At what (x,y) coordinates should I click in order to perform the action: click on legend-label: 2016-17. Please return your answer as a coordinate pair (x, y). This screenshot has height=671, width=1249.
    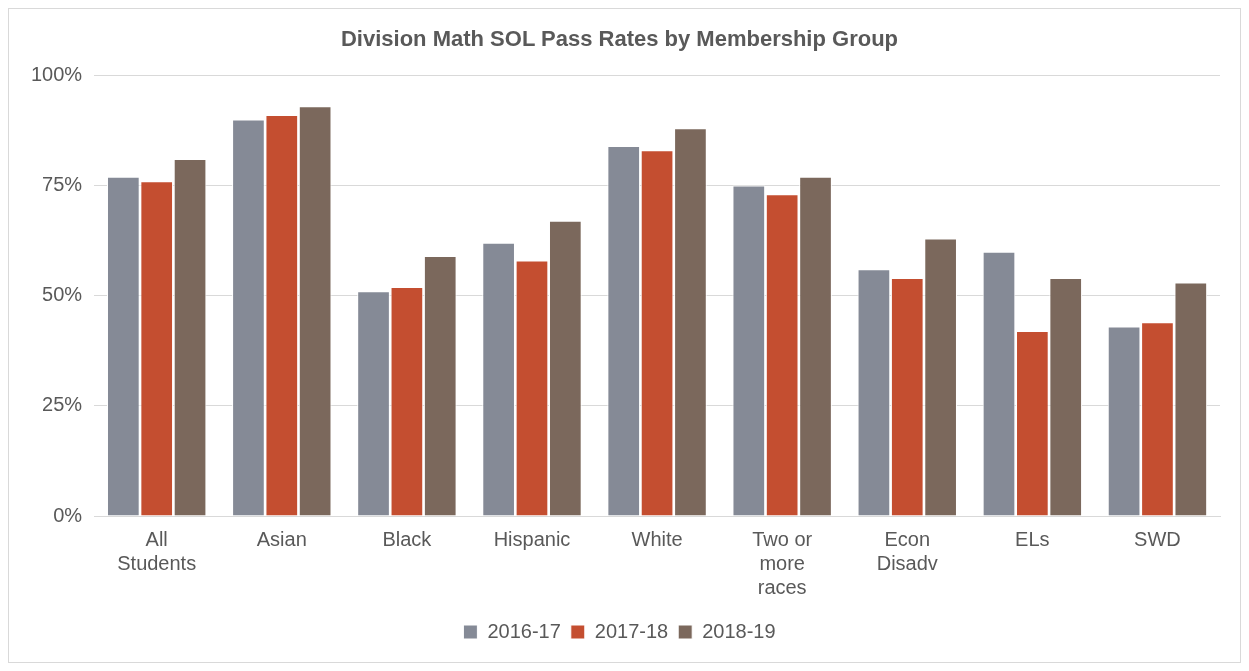
    Looking at the image, I should click on (524, 630).